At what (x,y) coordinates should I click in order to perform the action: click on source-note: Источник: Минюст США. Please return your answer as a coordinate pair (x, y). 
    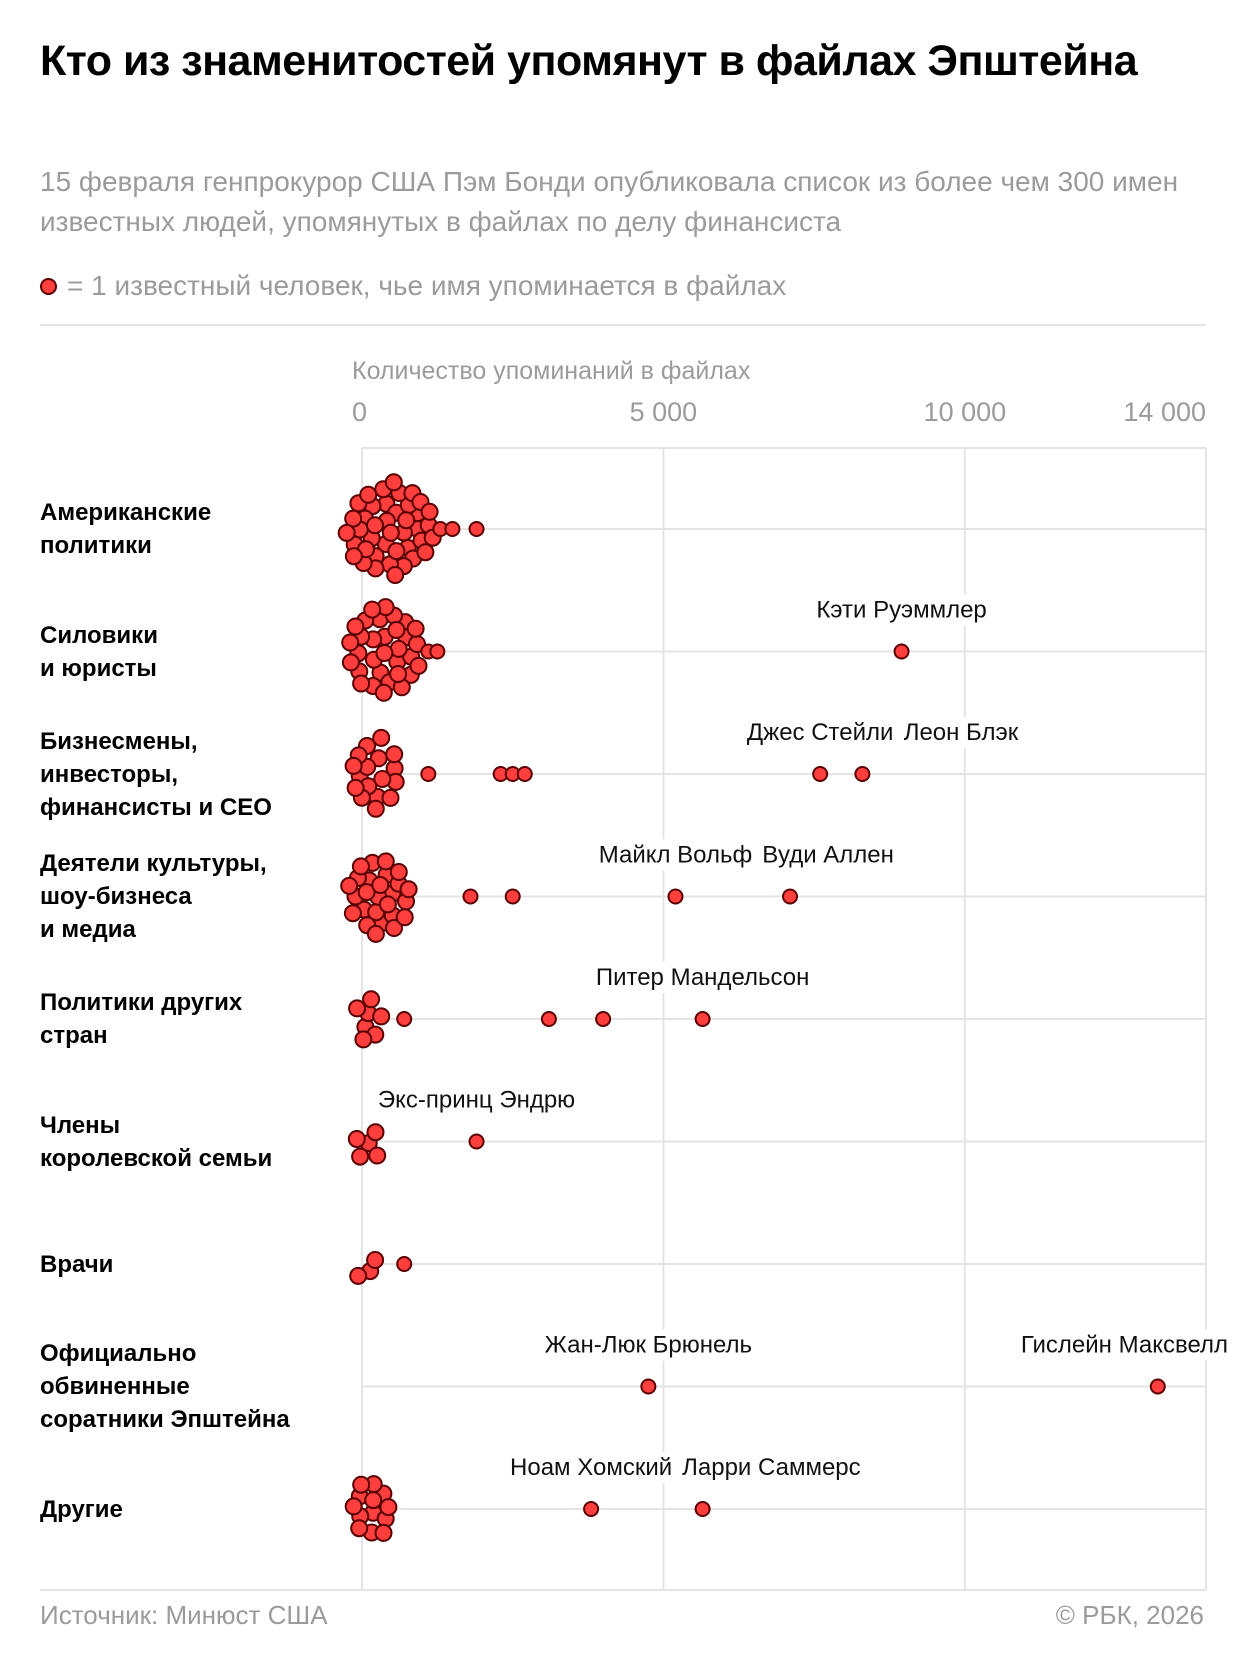
    Looking at the image, I should click on (184, 1615).